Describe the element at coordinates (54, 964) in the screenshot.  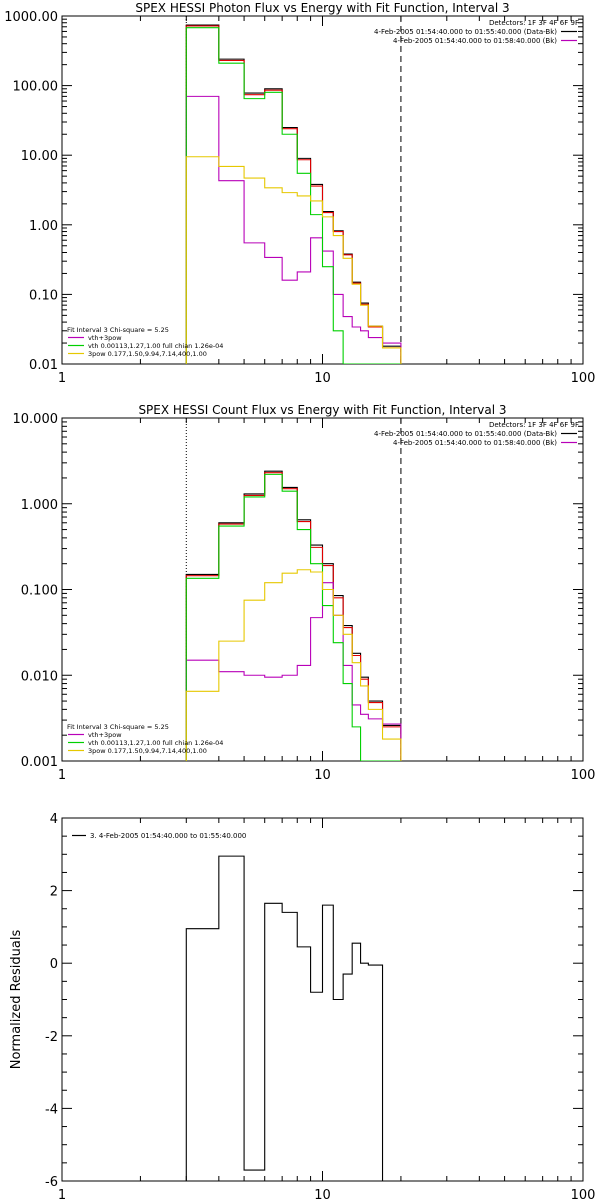
I see `y-tick-label: 0` at that location.